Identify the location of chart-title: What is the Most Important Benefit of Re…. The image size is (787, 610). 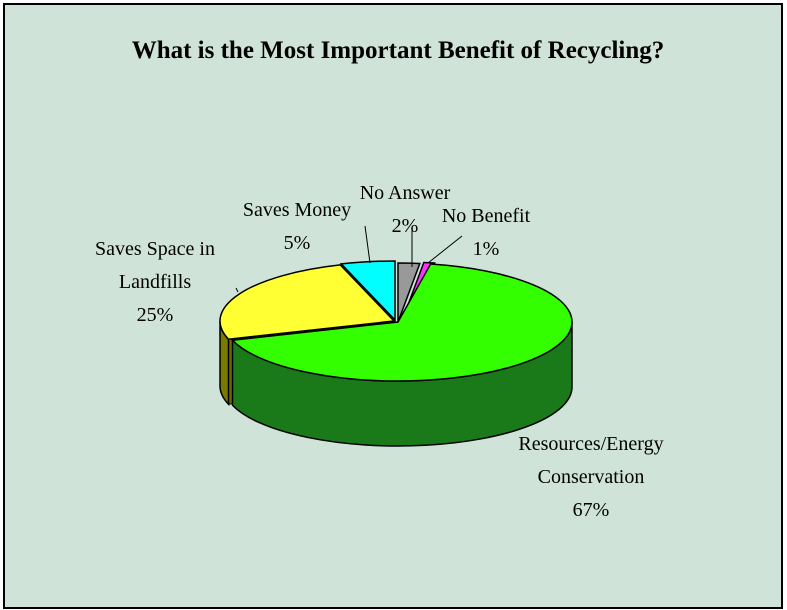
(398, 50).